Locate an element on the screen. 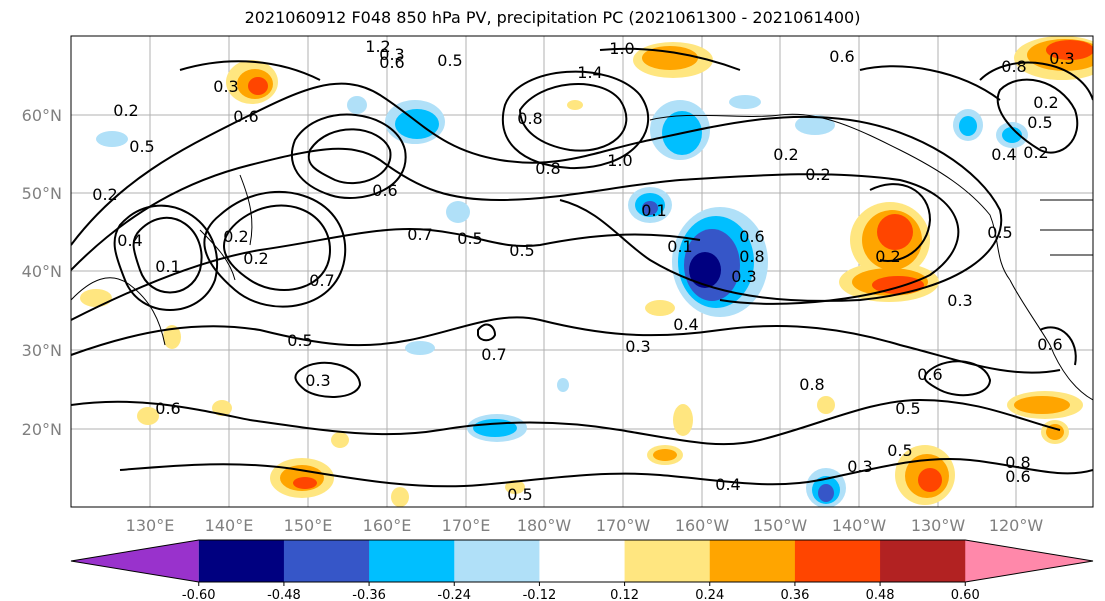 The image size is (1105, 601). colorbar-tick-label: 0.12 is located at coordinates (624, 594).